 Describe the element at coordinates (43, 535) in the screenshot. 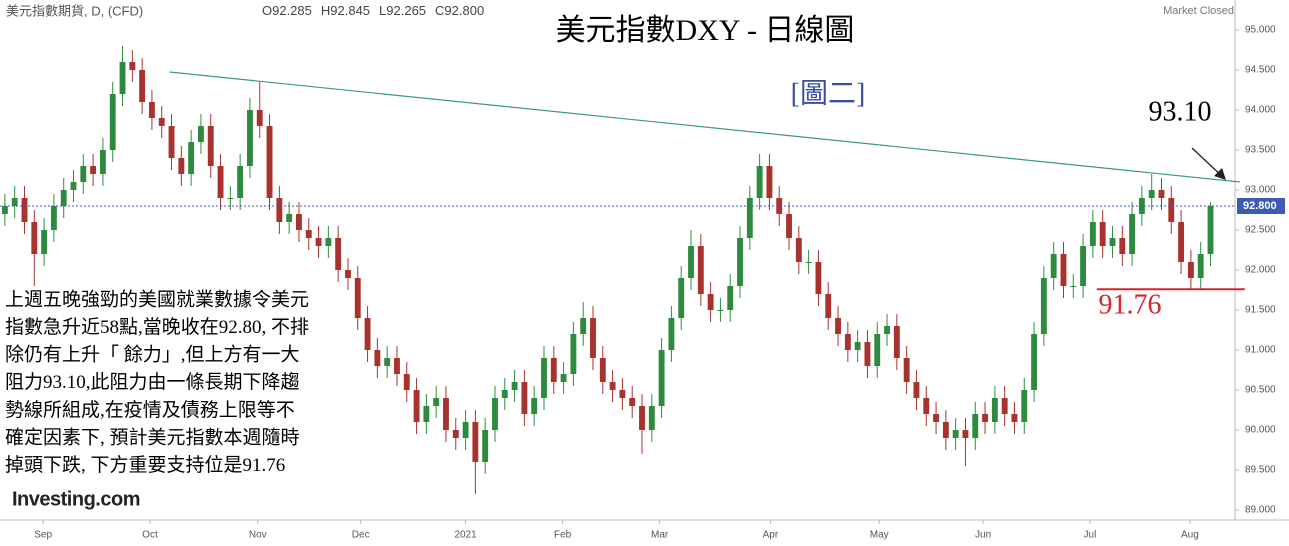

I see `x-tick-label: Sep` at that location.